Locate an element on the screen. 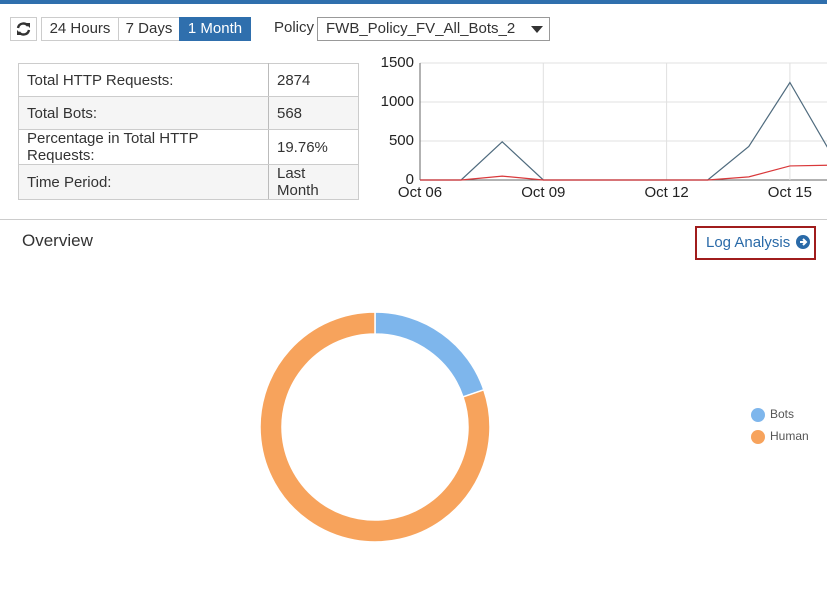 This screenshot has width=827, height=616. link-text: Log Analysis is located at coordinates (748, 242).